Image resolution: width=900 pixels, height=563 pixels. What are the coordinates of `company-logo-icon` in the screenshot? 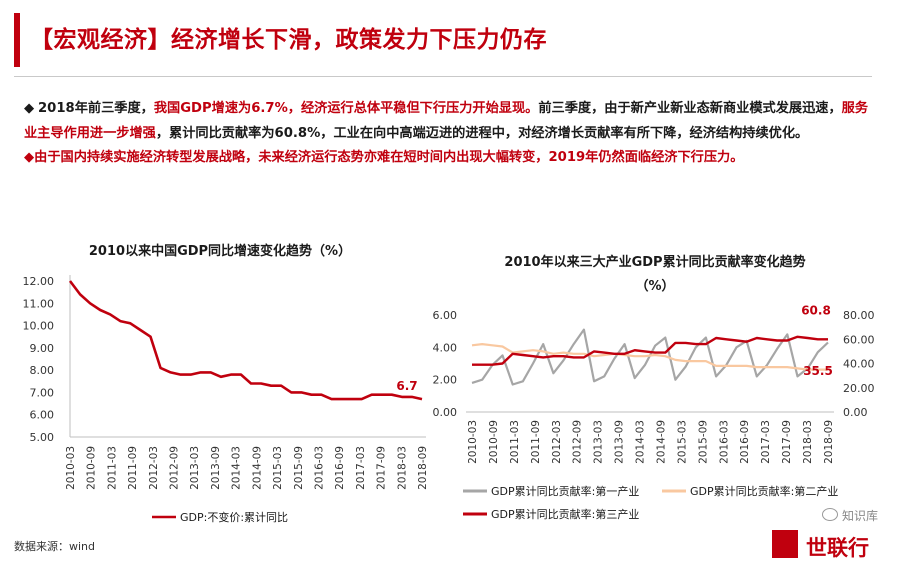 It's located at (785, 544).